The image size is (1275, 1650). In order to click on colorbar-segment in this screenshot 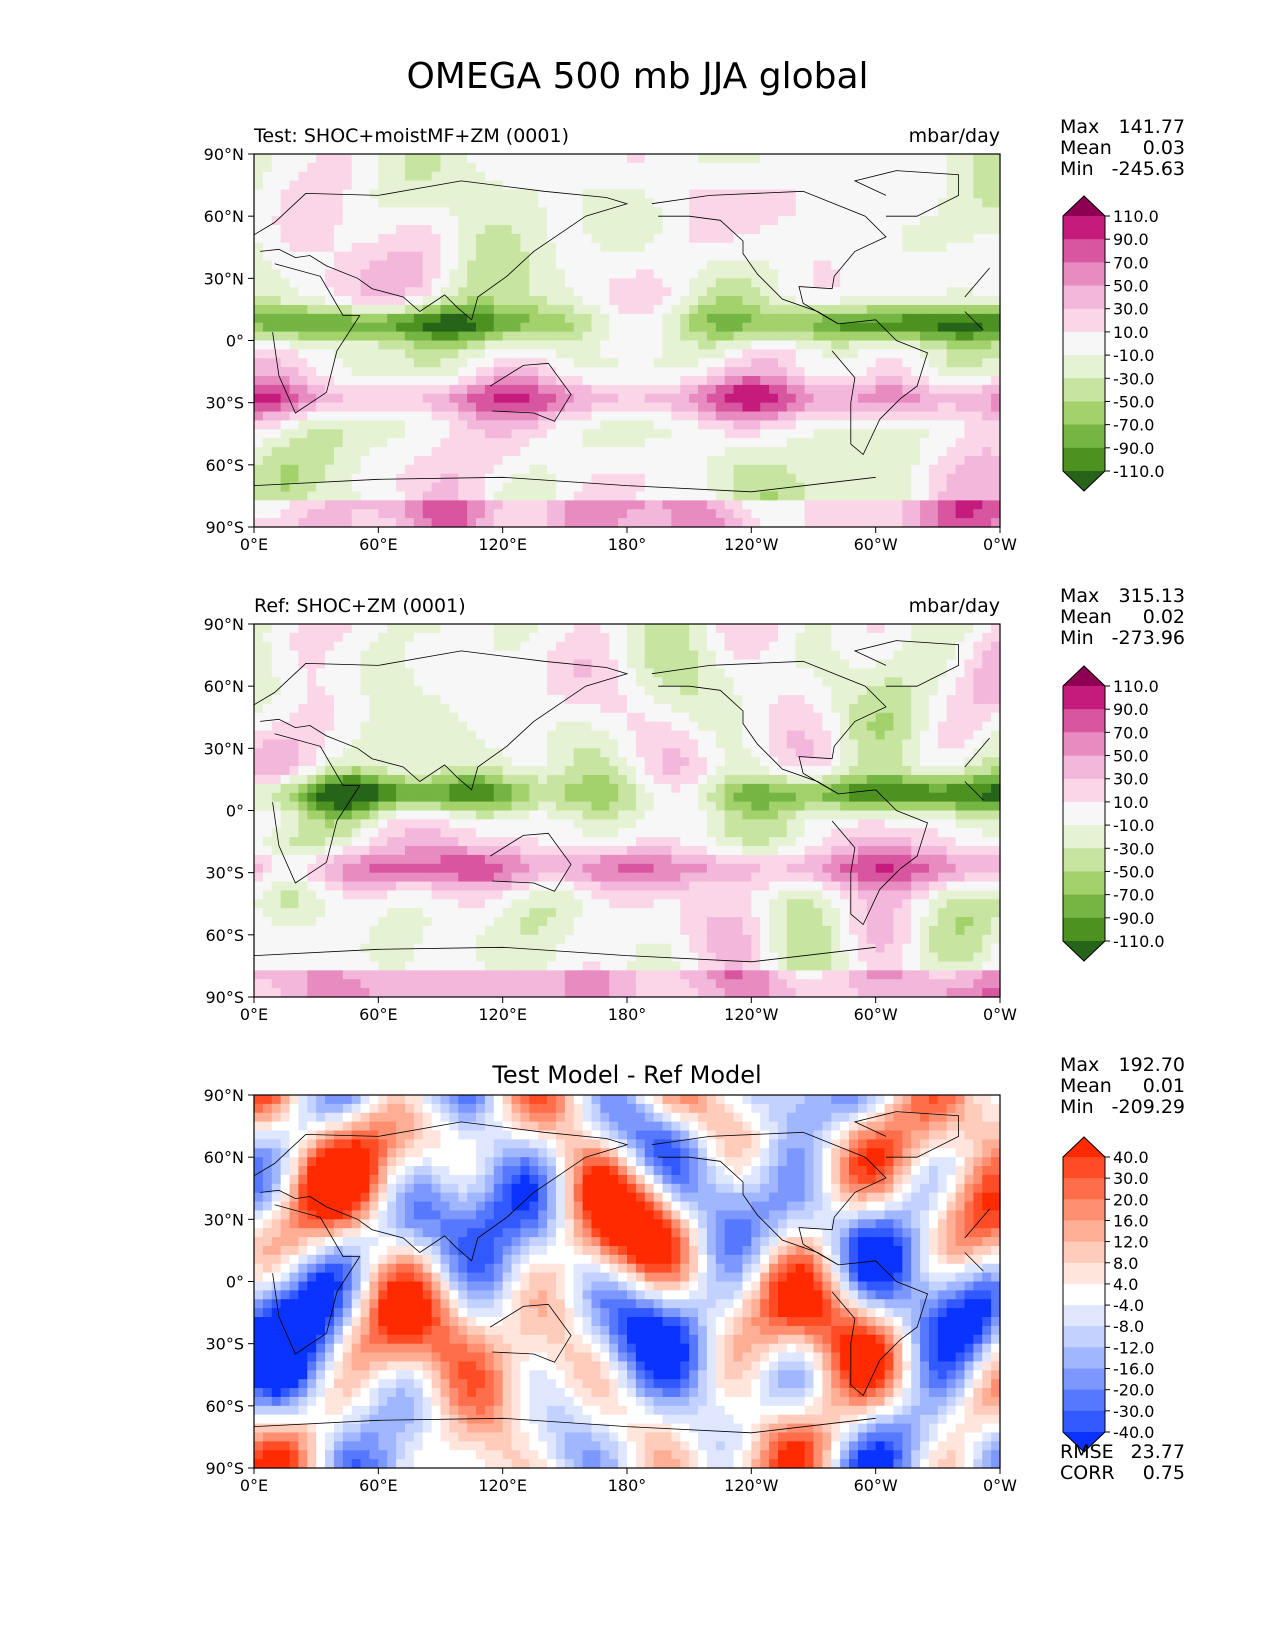, I will do `click(1084, 390)`.